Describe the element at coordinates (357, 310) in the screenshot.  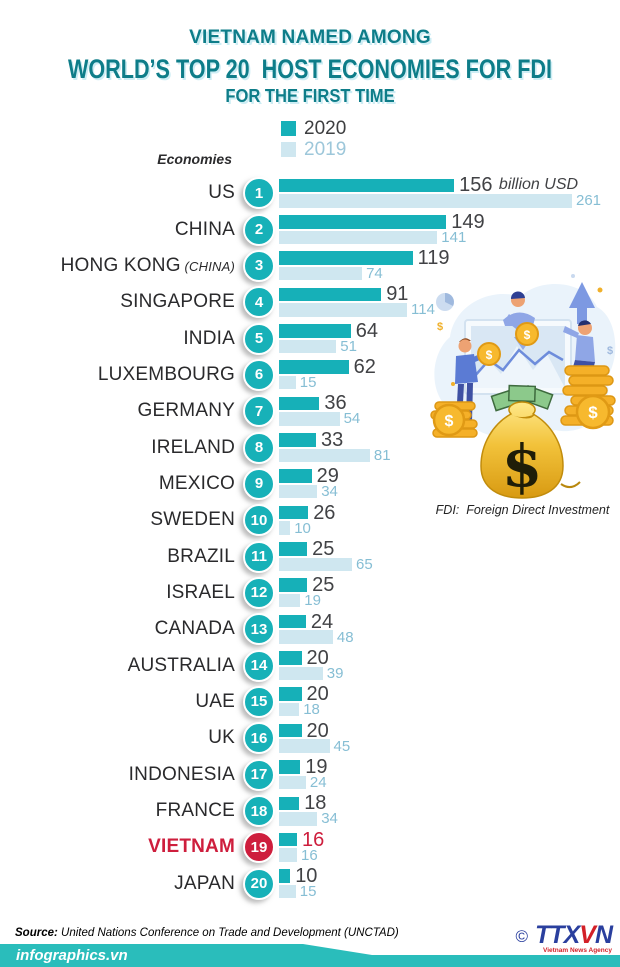
I see `bar-line-2019: 114` at that location.